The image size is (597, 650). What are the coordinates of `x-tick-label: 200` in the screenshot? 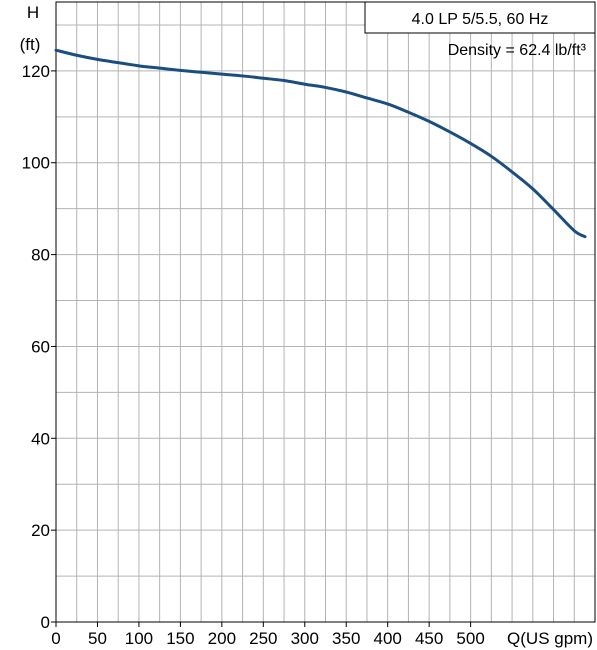 It's located at (222, 638).